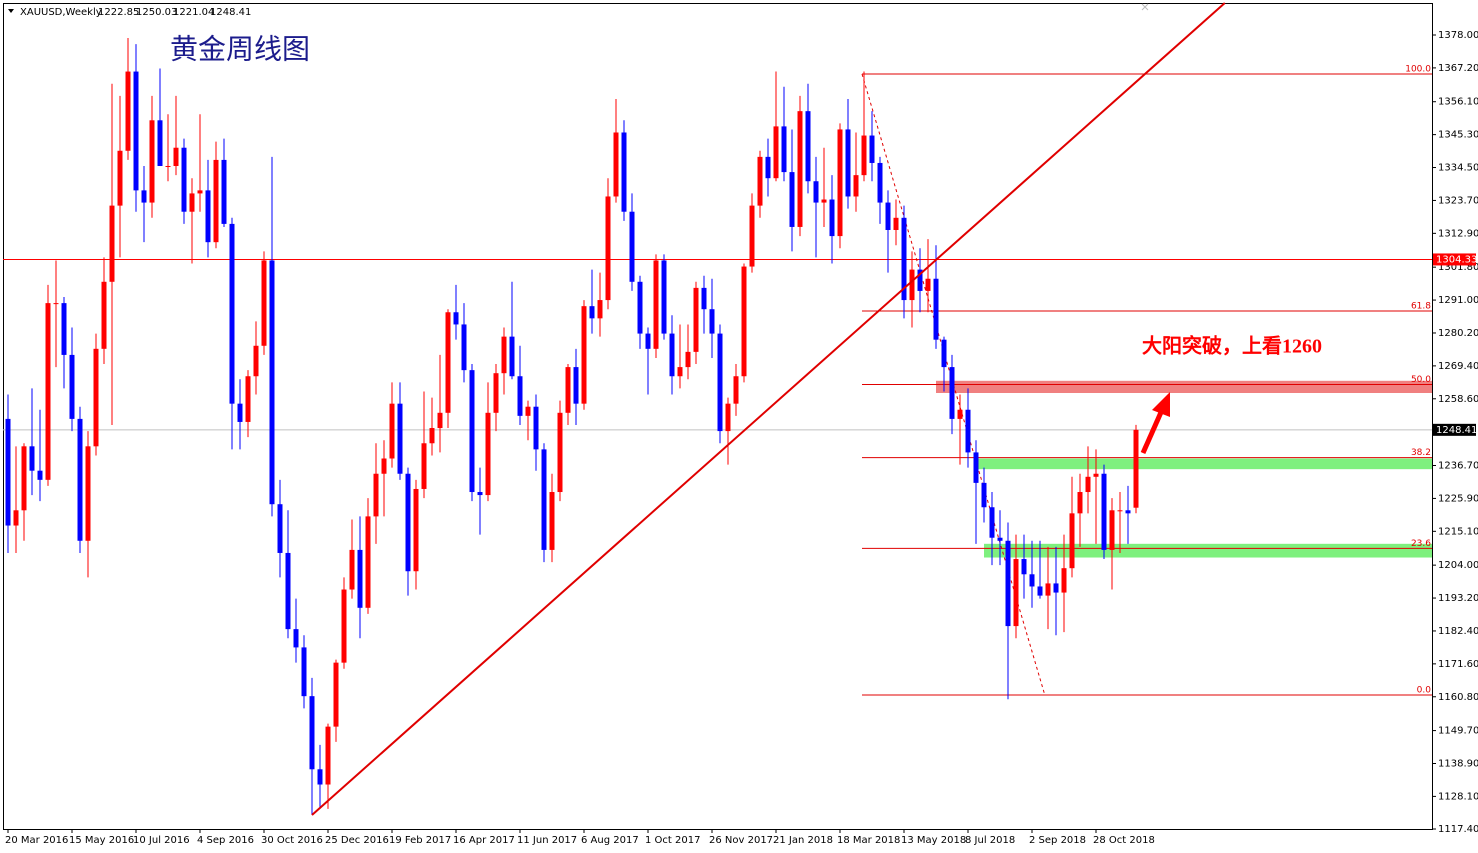 This screenshot has height=853, width=1478. Describe the element at coordinates (1124, 840) in the screenshot. I see `x-tick-label: 28 Oct 2018` at that location.